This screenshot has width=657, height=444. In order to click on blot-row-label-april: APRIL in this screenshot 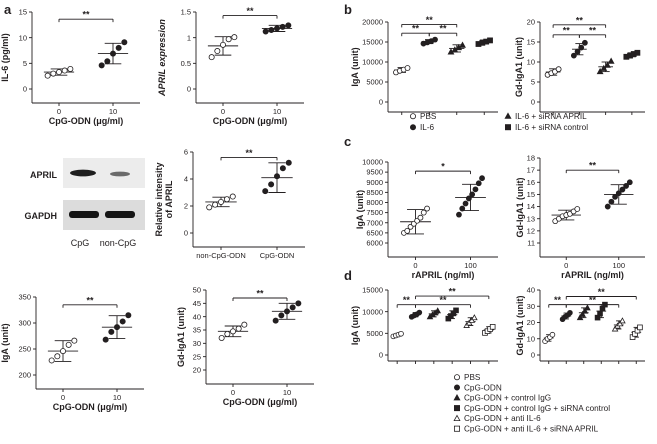, I will do `click(44, 175)`.